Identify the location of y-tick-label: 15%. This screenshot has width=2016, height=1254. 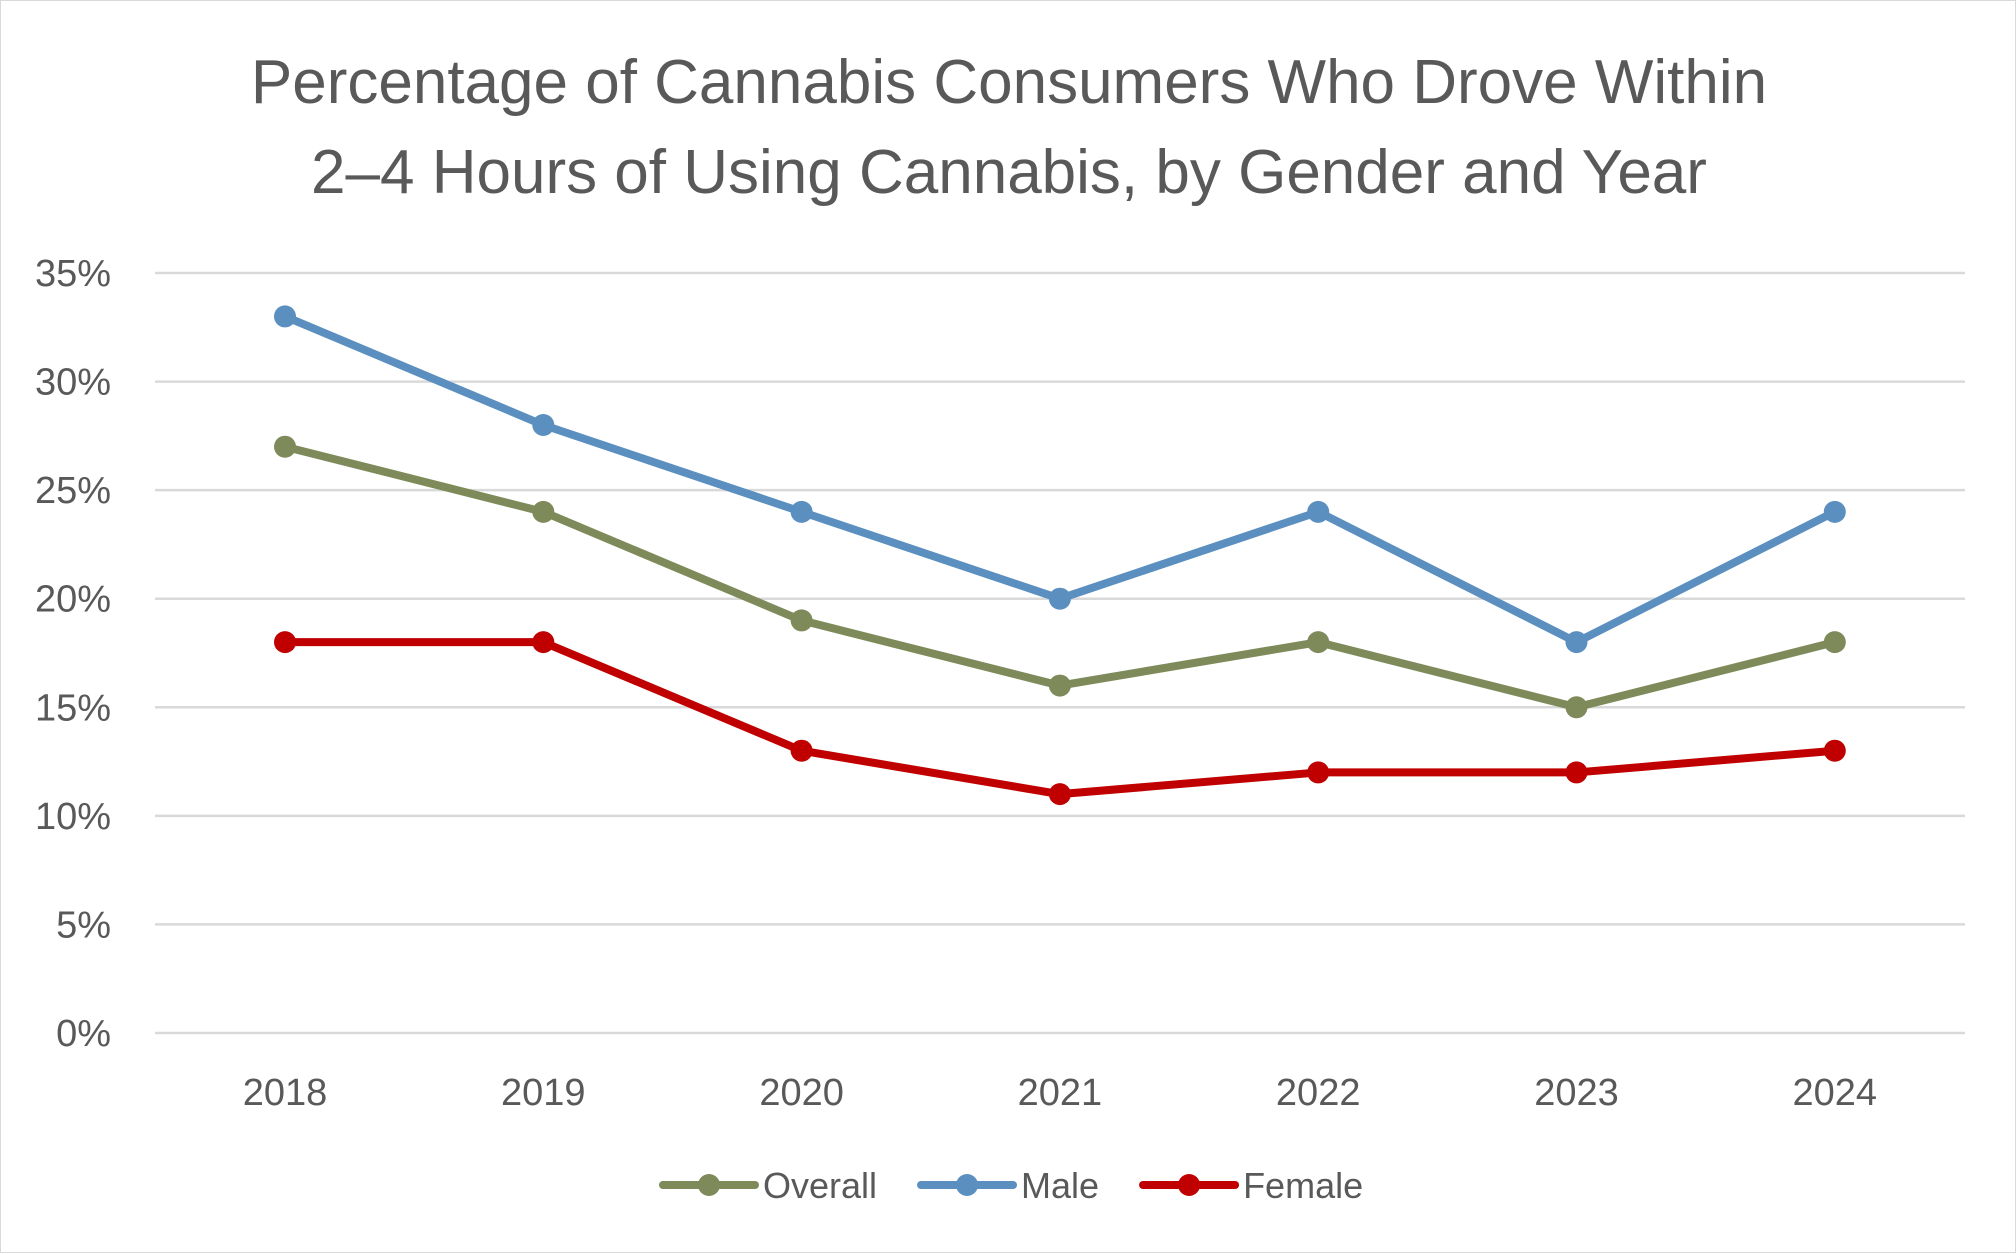
(73, 708).